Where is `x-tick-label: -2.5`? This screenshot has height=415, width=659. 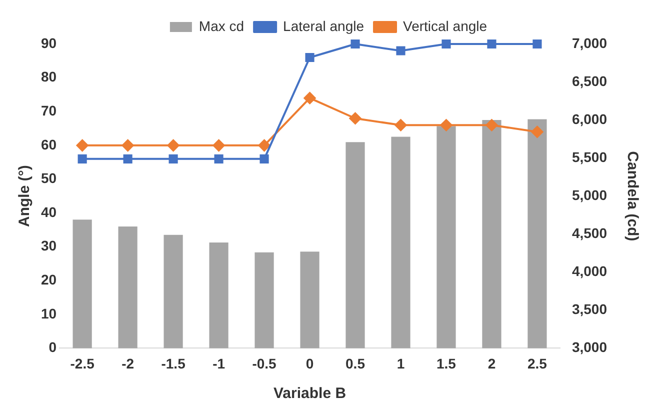
x-tick-label: -2.5 is located at coordinates (82, 363).